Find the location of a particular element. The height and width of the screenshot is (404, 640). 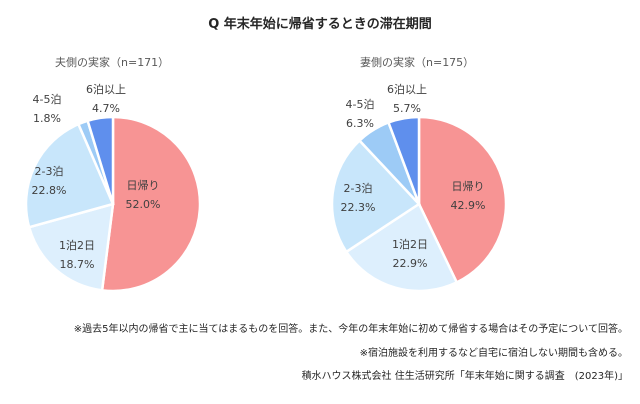

right-pie is located at coordinates (419, 204).